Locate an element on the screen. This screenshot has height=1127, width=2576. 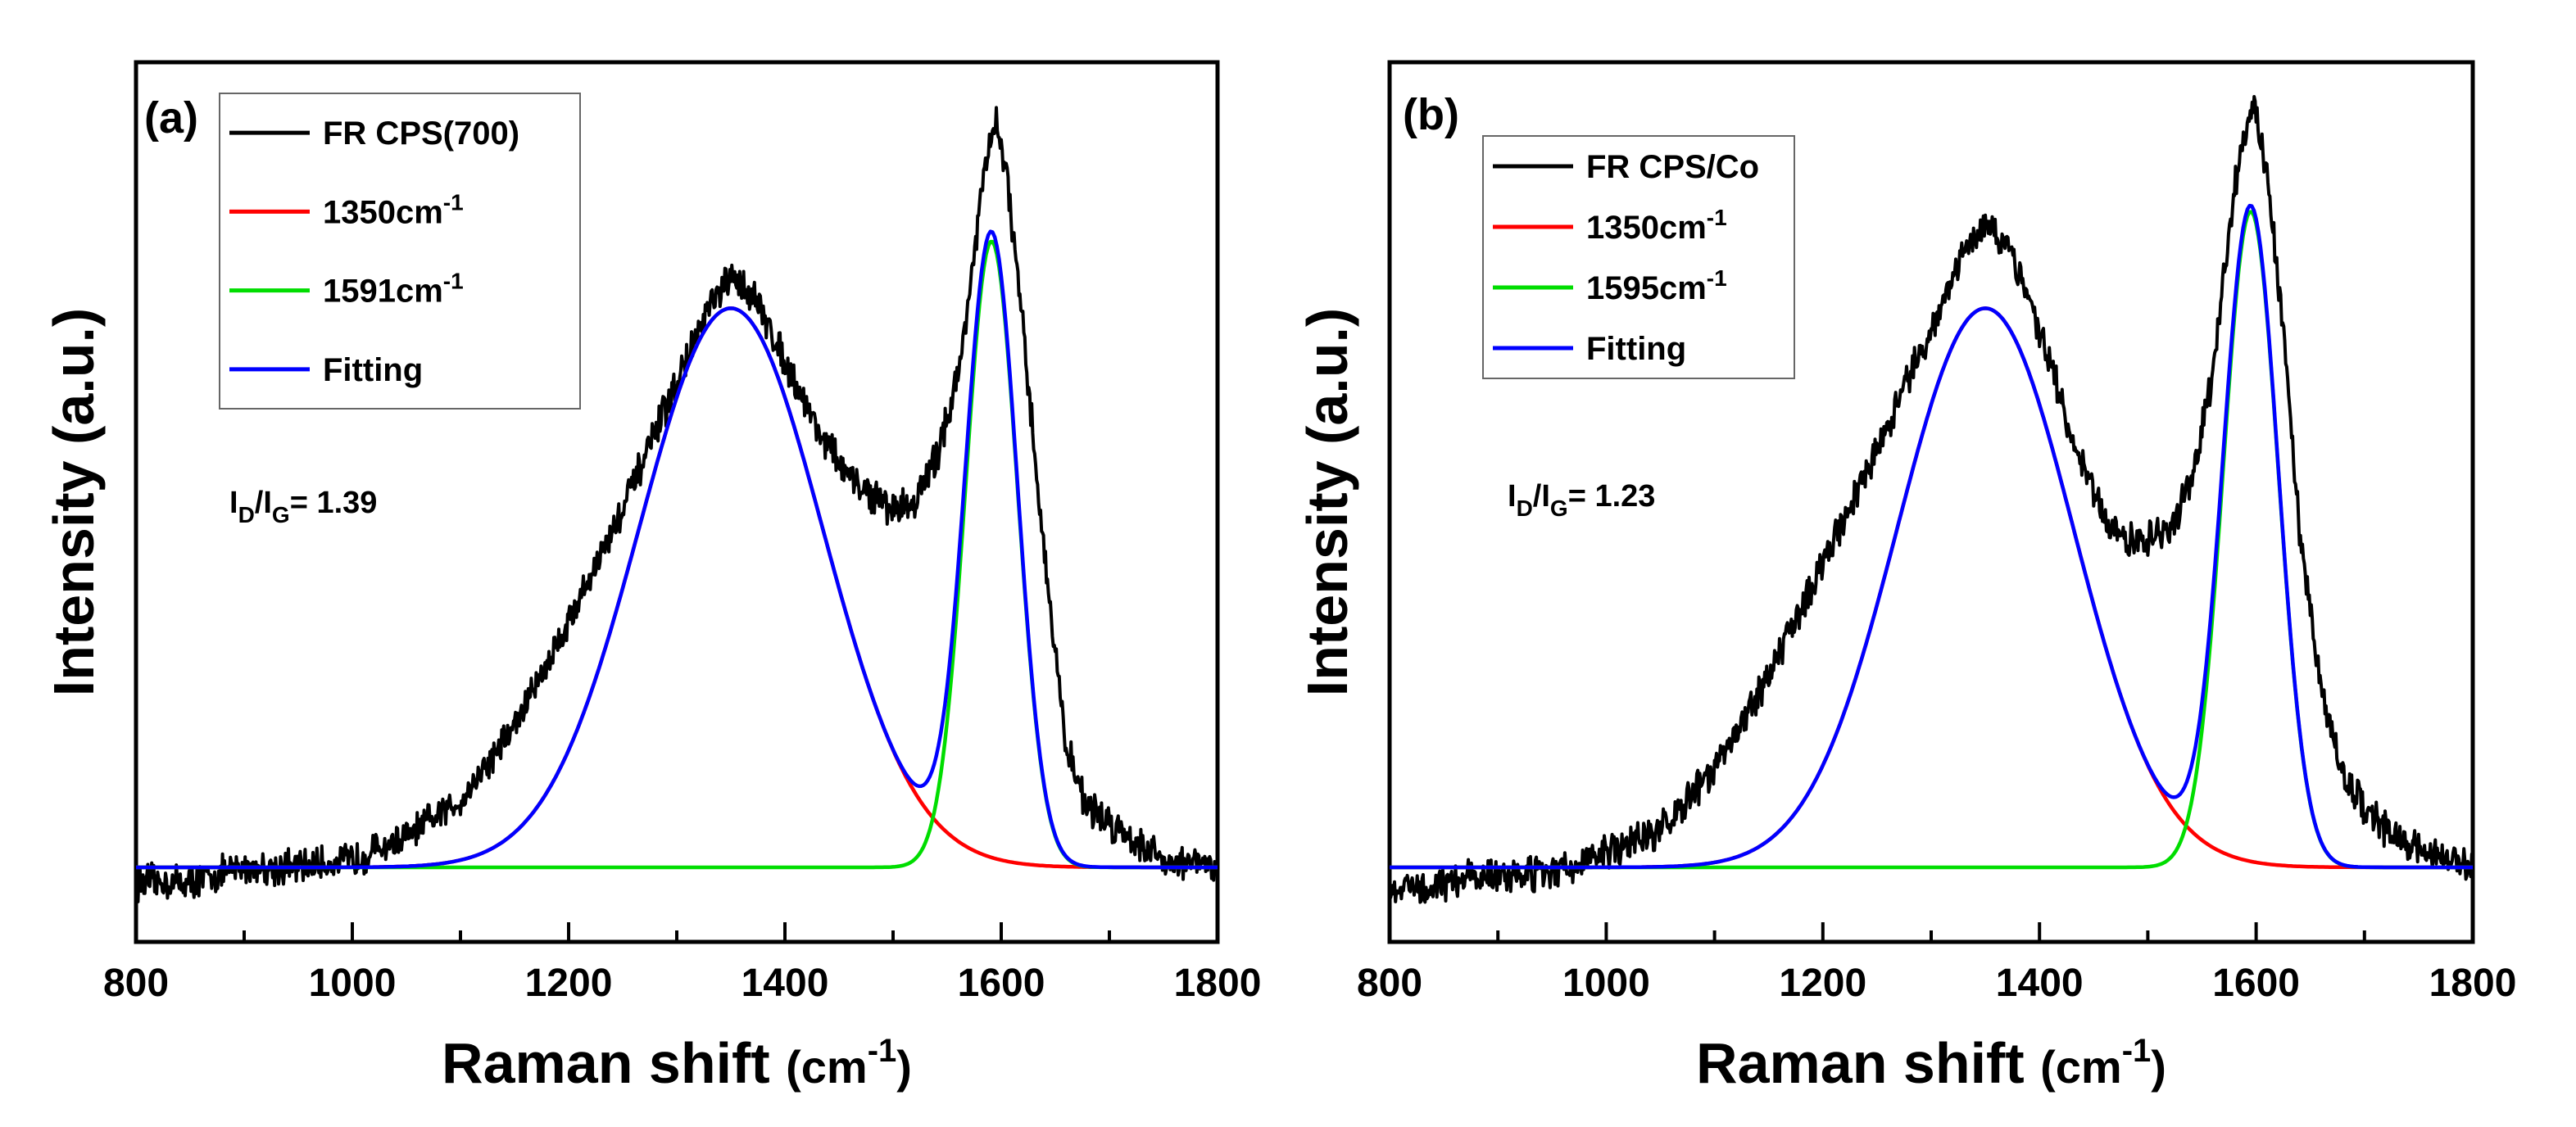
legend-label: FR CPS(700) is located at coordinates (421, 133).